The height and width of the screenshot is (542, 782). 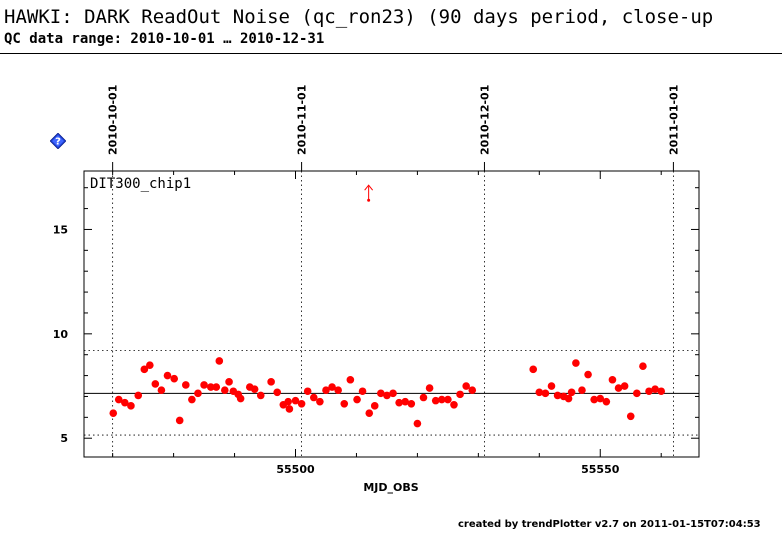 I want to click on date-marker-label: 2010-11-01, so click(x=302, y=120).